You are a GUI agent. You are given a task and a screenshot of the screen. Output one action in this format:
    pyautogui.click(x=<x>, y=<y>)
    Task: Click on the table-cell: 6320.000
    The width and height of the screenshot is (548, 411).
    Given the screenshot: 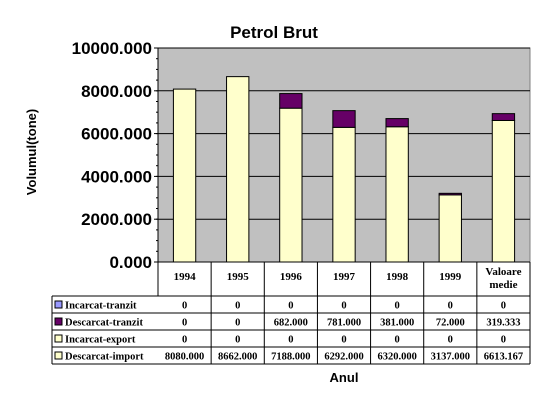 What is the action you would take?
    pyautogui.click(x=396, y=357)
    